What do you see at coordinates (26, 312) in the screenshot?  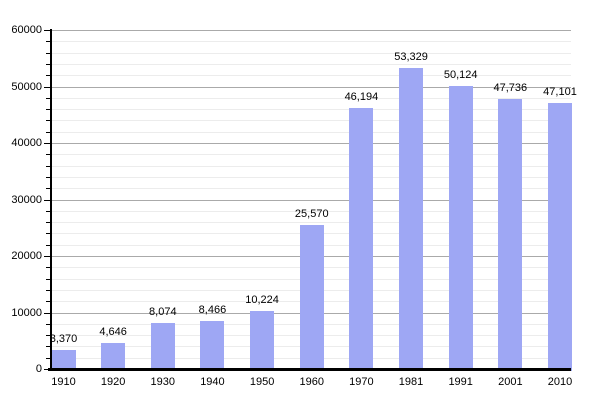 I see `y-axis-tick-label: 10000` at bounding box center [26, 312].